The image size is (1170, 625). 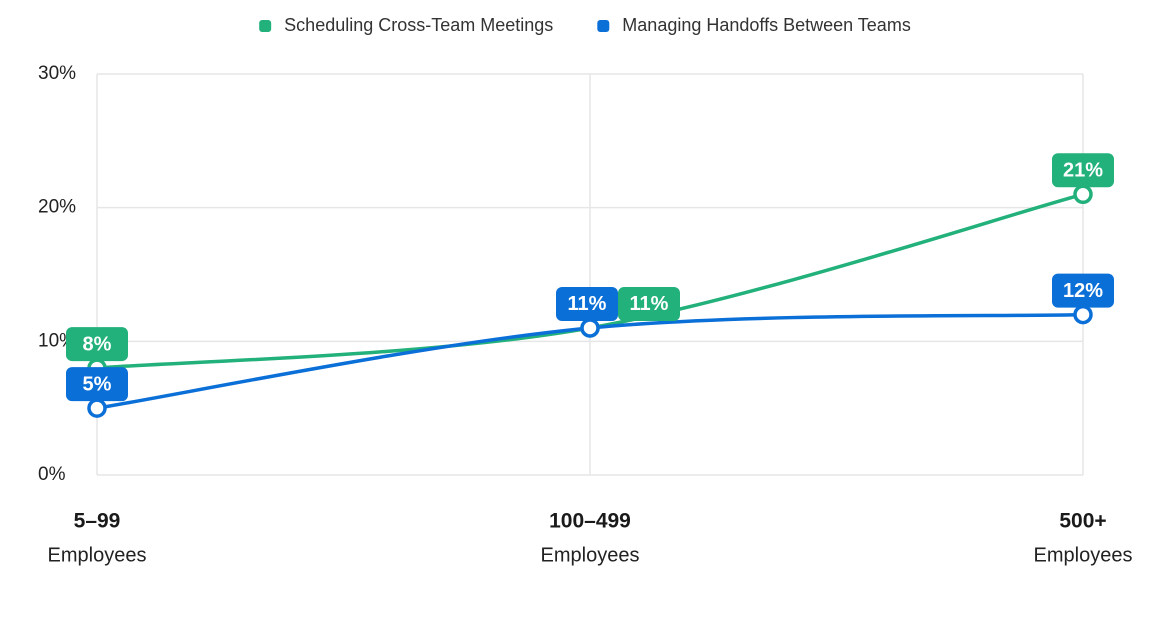 I want to click on data-label-text: 5%, so click(x=97, y=384).